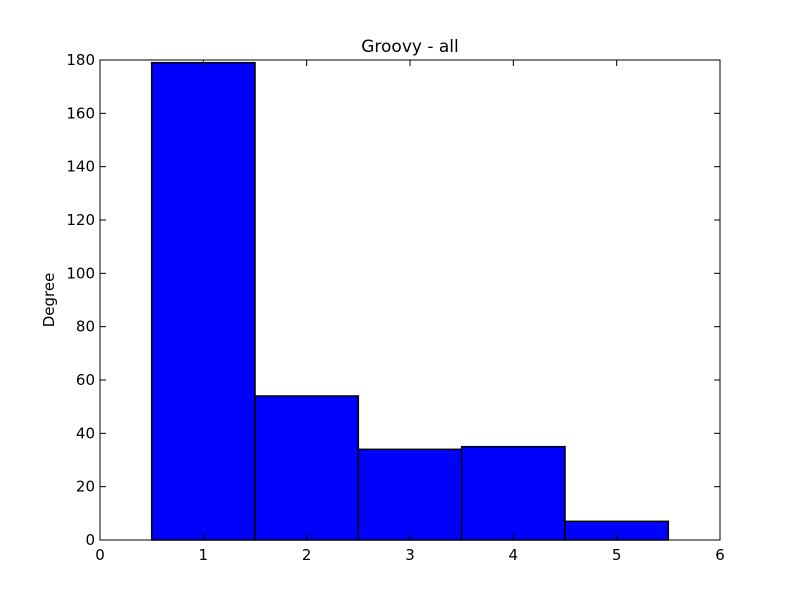  Describe the element at coordinates (80, 273) in the screenshot. I see `y-tick-label-100: 100` at that location.